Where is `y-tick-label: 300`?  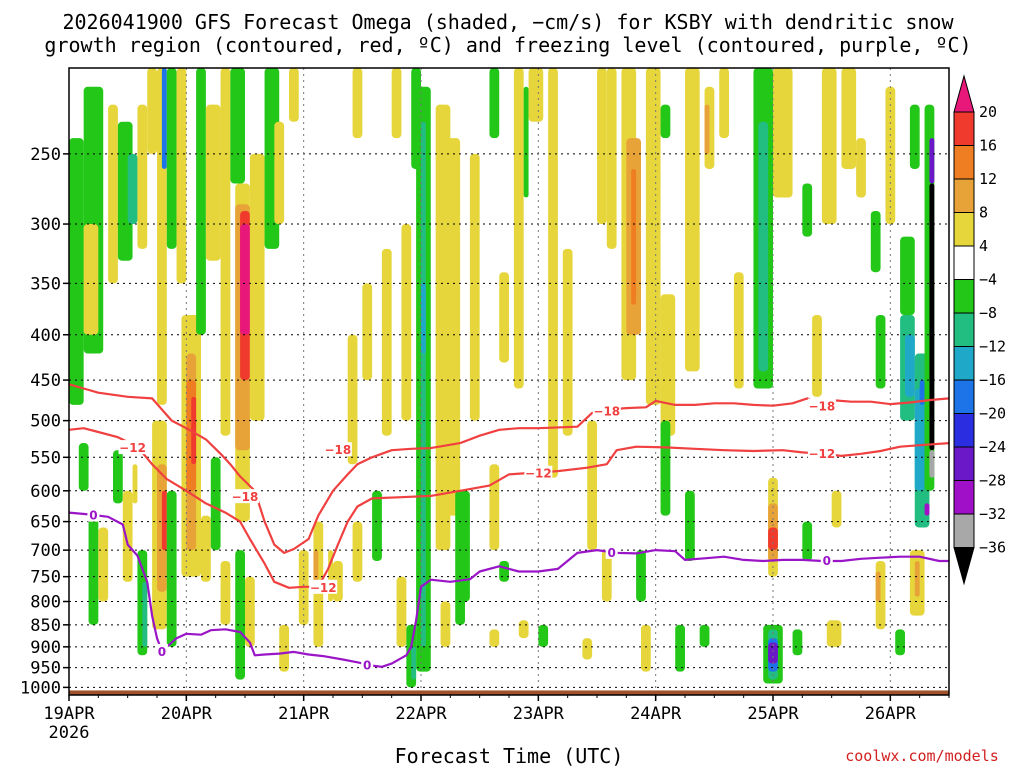 y-tick-label: 300 is located at coordinates (45, 225).